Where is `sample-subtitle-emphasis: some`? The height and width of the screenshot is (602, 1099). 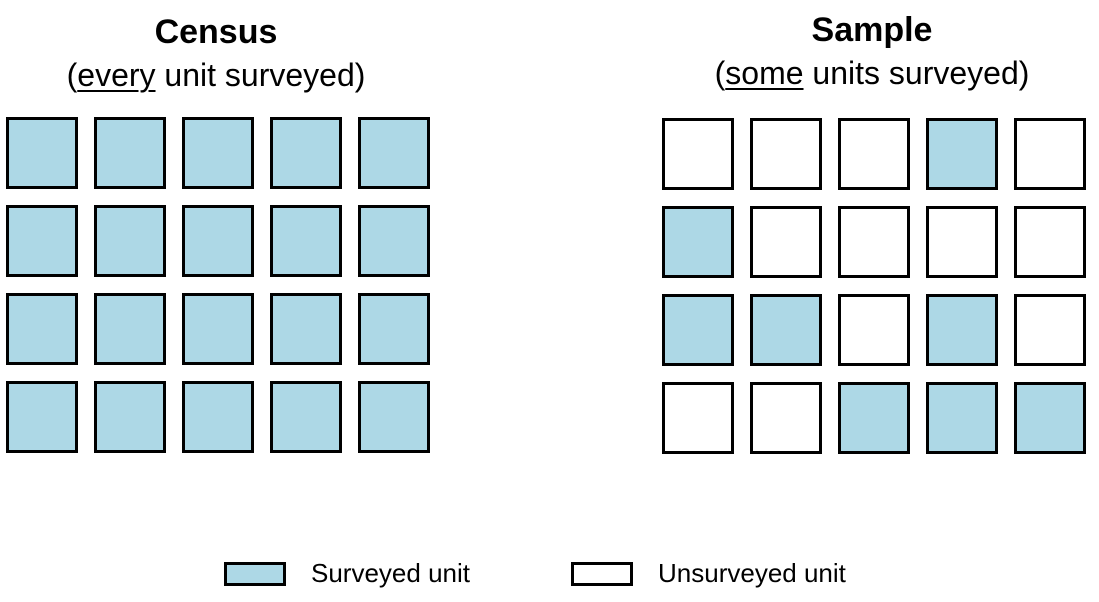 sample-subtitle-emphasis: some is located at coordinates (764, 73).